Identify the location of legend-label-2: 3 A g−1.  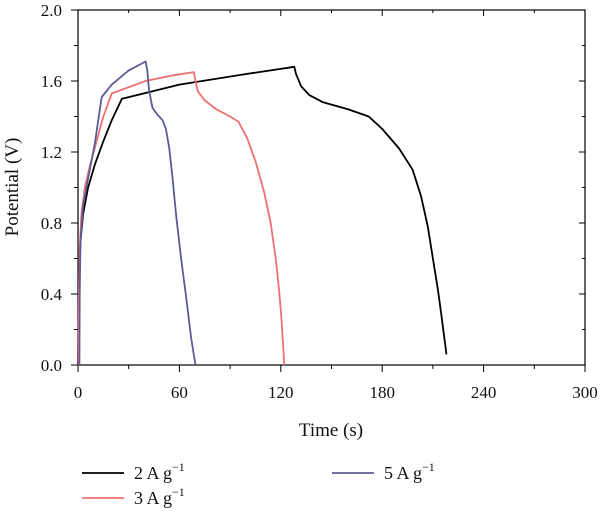
(159, 496).